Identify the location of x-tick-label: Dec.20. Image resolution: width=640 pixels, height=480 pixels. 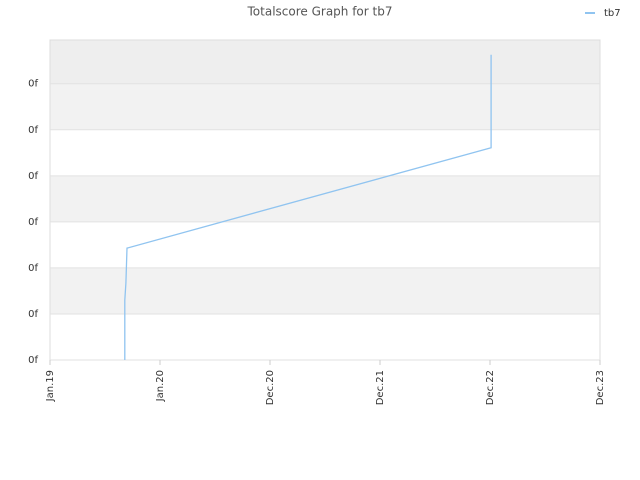
(270, 387).